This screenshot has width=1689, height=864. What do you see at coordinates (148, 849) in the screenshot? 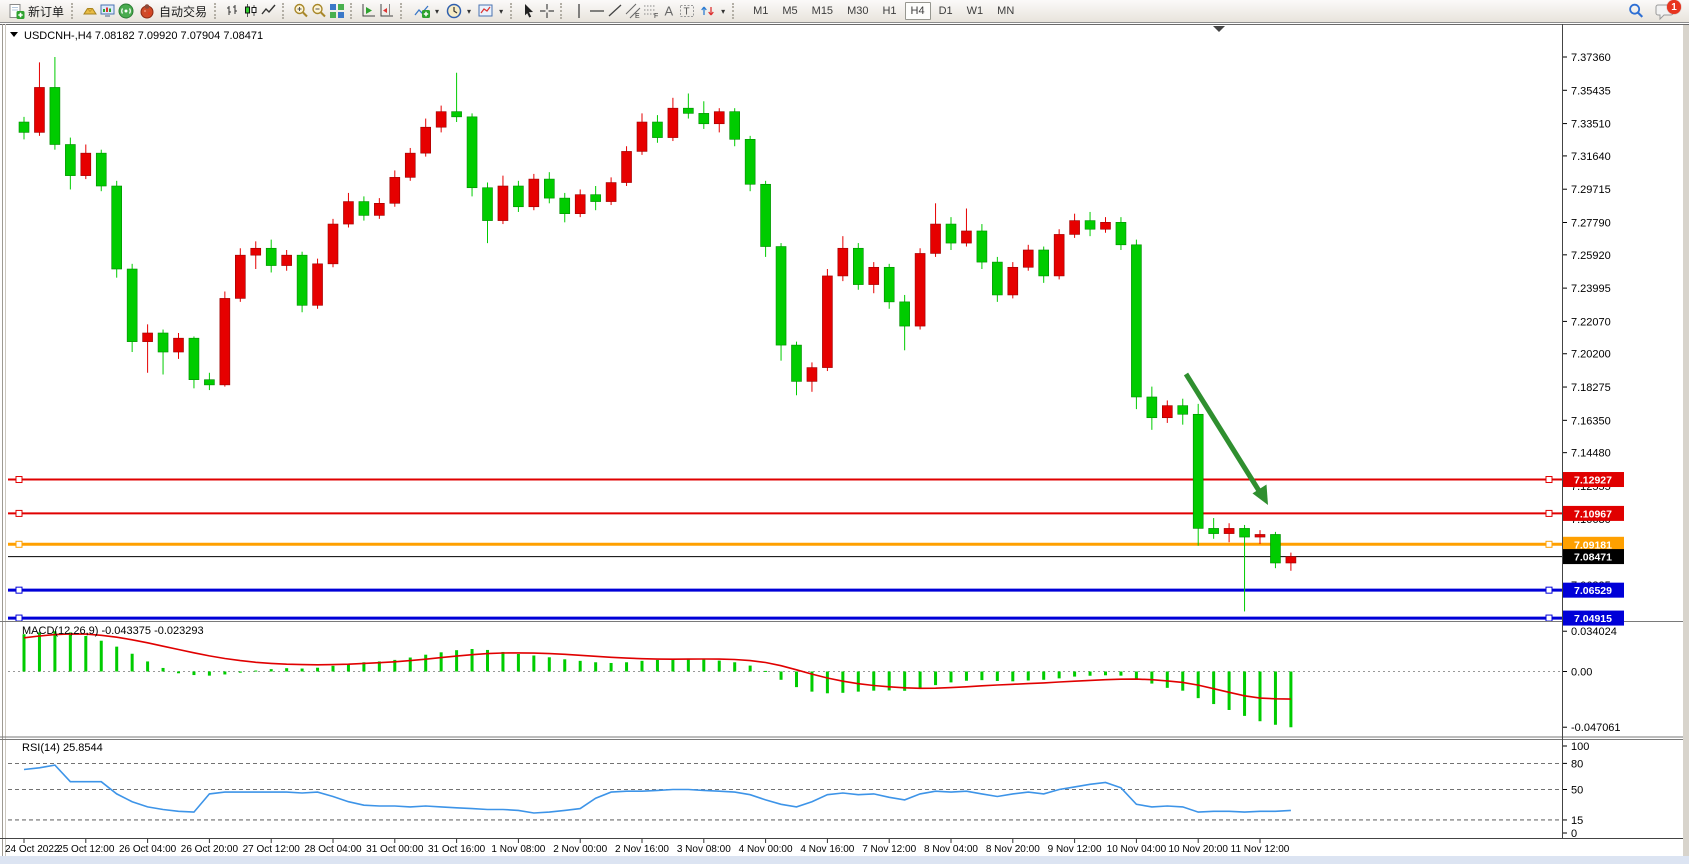
I see `date-tick-label: 26 Oct 04:00` at bounding box center [148, 849].